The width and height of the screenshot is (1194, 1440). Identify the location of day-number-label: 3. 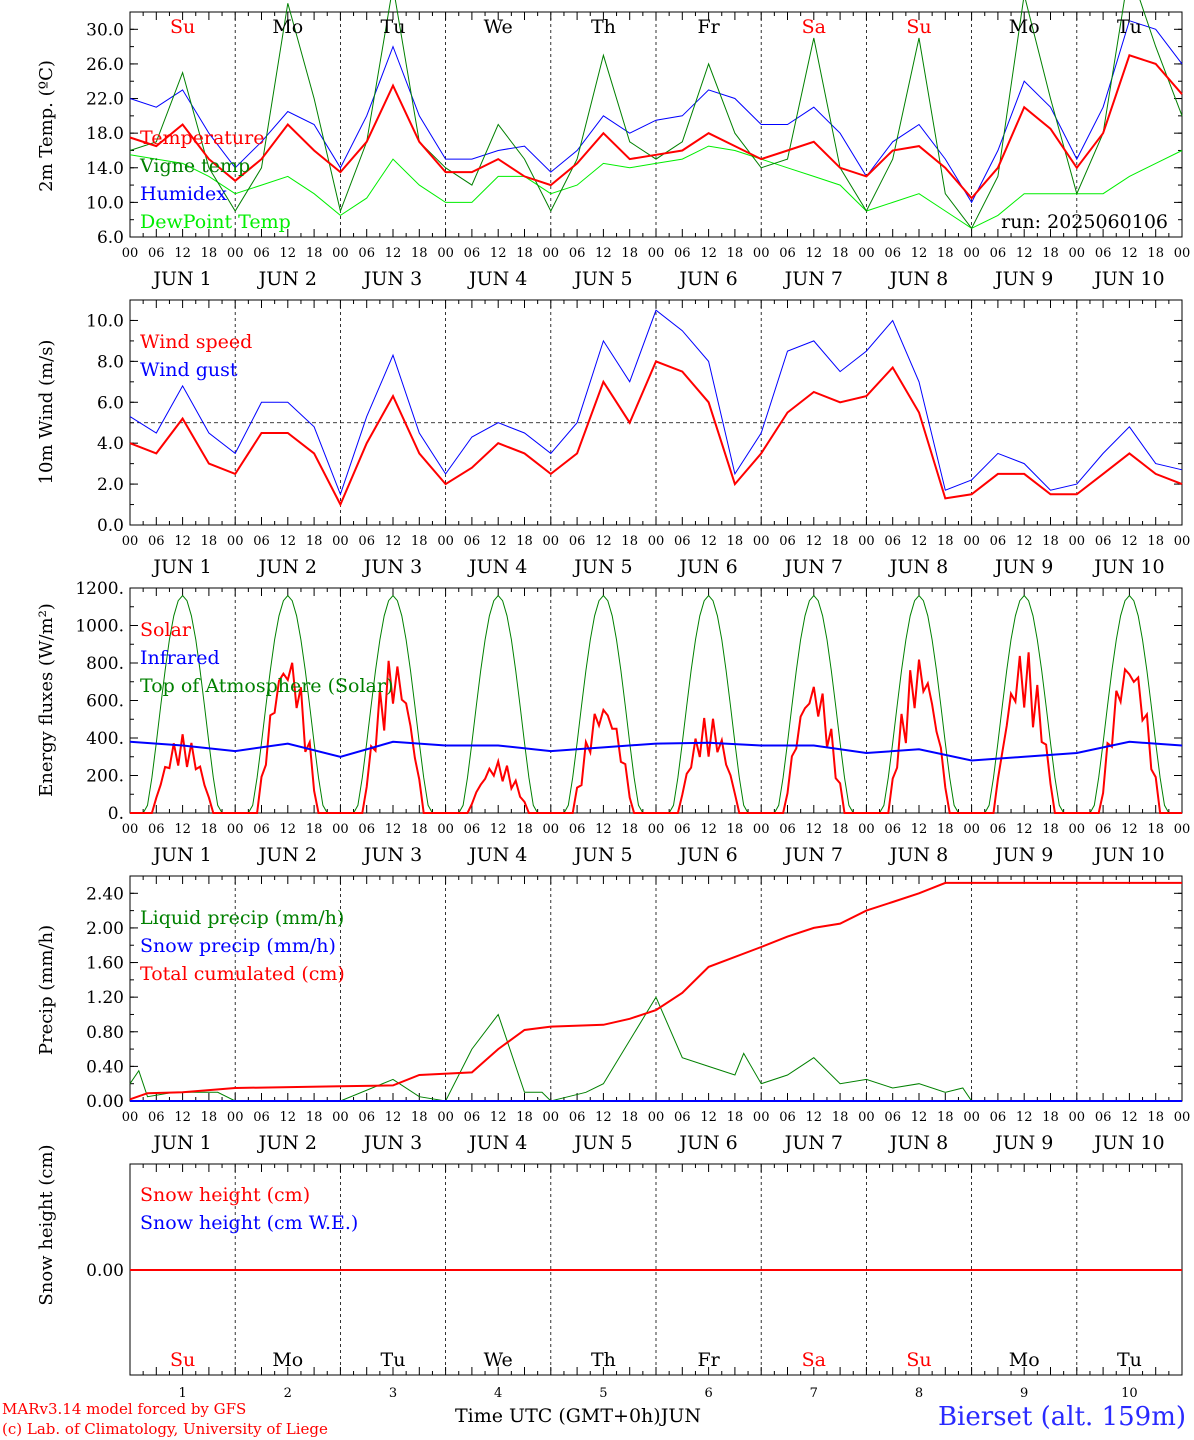
(393, 1393).